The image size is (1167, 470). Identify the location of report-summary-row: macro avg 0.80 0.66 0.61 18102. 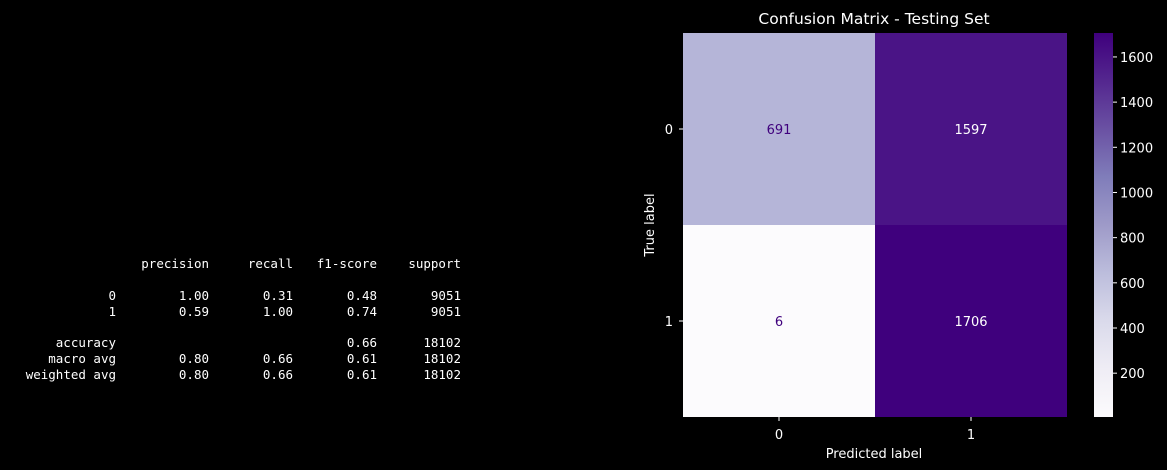
(237, 359).